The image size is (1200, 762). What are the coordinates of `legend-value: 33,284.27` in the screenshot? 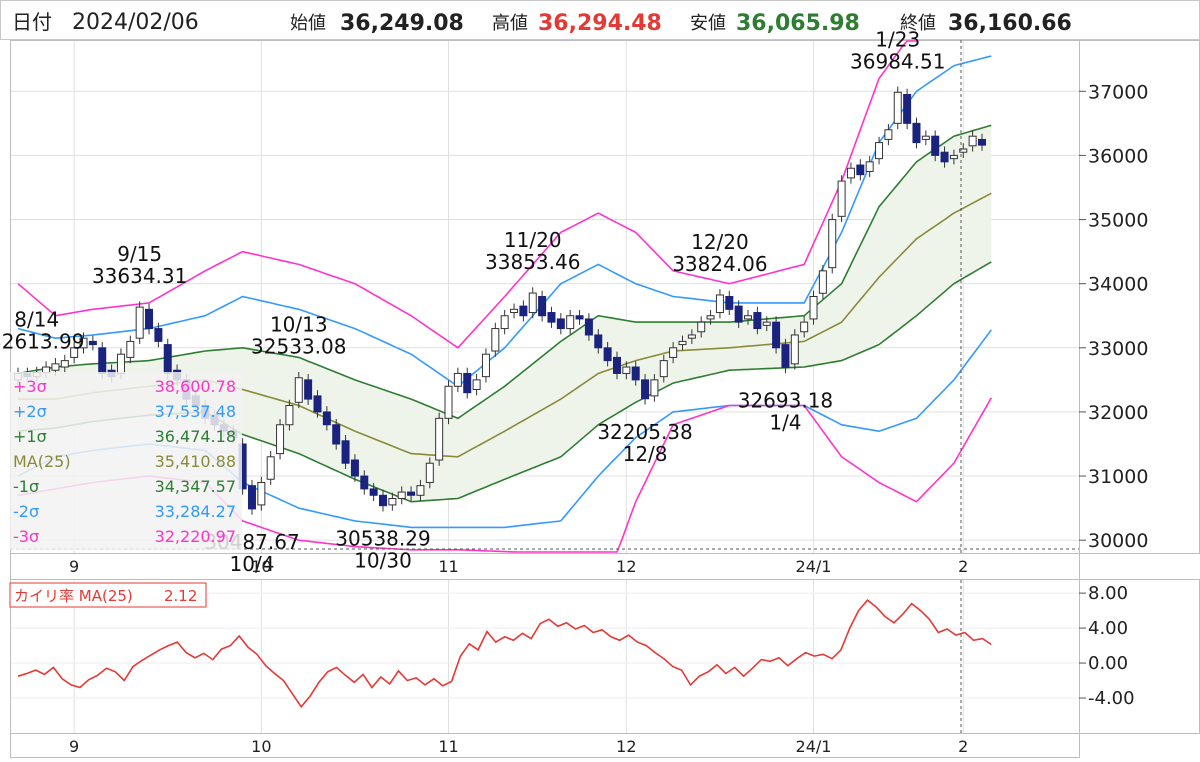 It's located at (195, 511).